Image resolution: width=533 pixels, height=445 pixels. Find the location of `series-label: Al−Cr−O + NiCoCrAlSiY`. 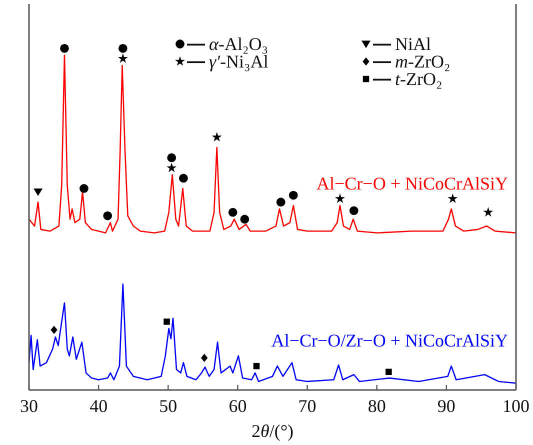

series-label: Al−Cr−O + NiCoCrAlSiY is located at coordinates (412, 184).